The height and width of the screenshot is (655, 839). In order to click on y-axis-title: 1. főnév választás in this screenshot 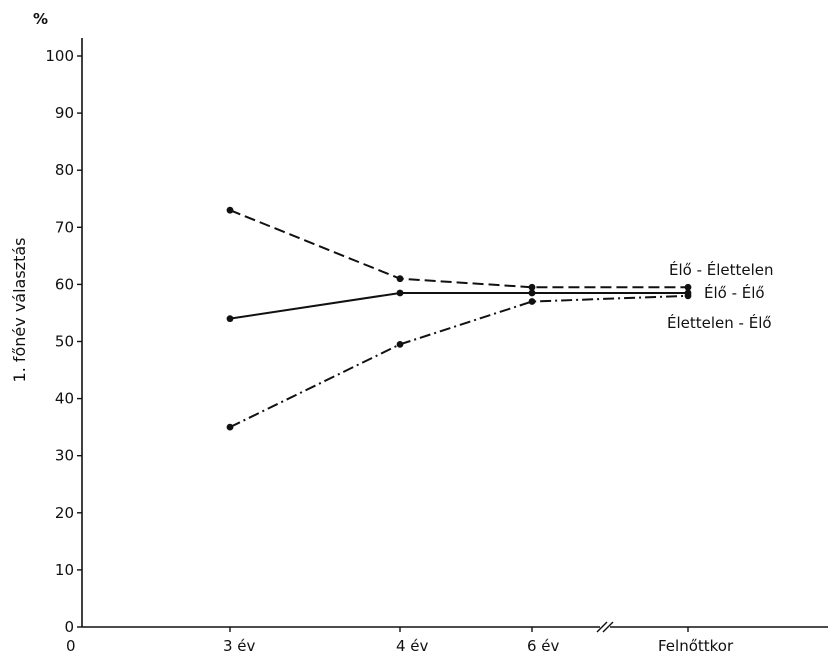, I will do `click(19, 310)`.